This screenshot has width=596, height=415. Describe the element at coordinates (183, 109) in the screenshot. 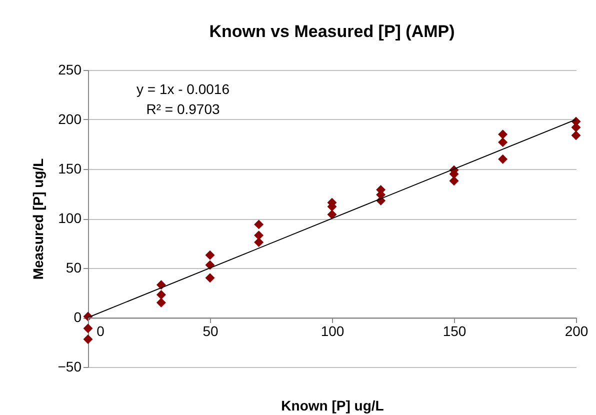

I see `annotation: R² = 0.9703` at that location.